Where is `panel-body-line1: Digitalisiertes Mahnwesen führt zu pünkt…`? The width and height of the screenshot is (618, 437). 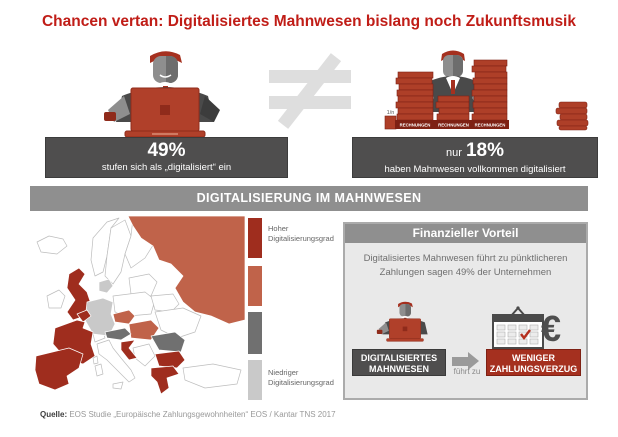
panel-body-line1: Digitalisiertes Mahnwesen führt zu pünkt… is located at coordinates (465, 258).